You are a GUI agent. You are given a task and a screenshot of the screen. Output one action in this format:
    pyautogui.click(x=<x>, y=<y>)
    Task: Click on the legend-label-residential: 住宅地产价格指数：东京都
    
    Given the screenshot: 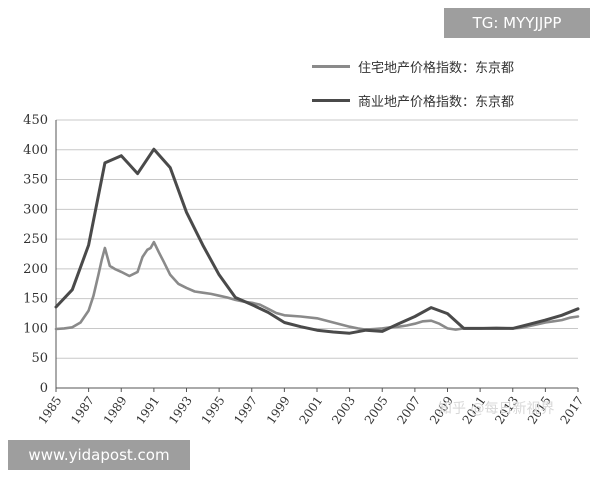 What is the action you would take?
    pyautogui.click(x=436, y=68)
    